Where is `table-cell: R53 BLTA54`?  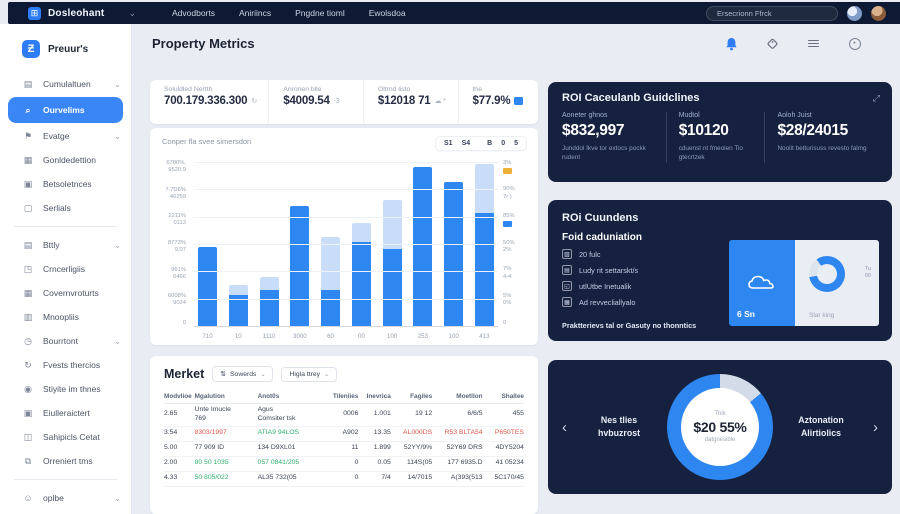
table-cell: R53 BLTA54 is located at coordinates (463, 433).